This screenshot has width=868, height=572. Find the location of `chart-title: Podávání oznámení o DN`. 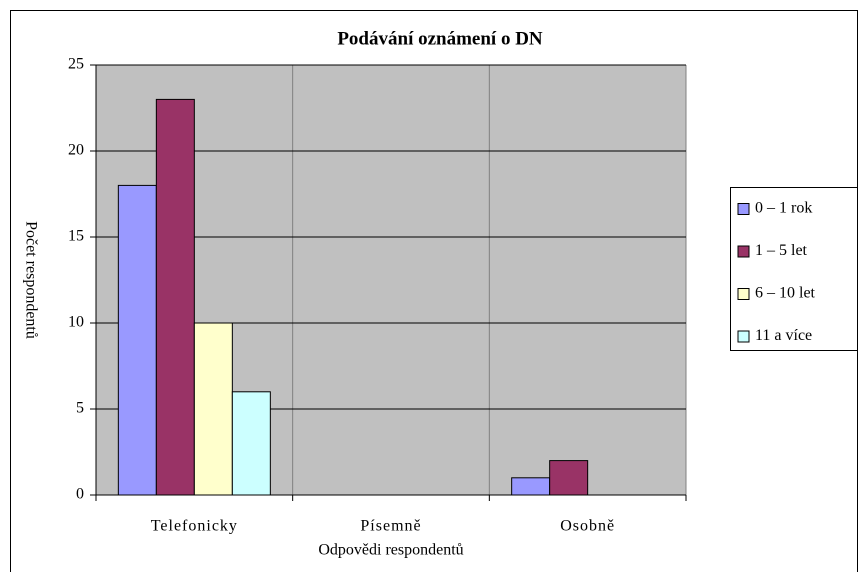

chart-title: Podávání oznámení o DN is located at coordinates (440, 38).